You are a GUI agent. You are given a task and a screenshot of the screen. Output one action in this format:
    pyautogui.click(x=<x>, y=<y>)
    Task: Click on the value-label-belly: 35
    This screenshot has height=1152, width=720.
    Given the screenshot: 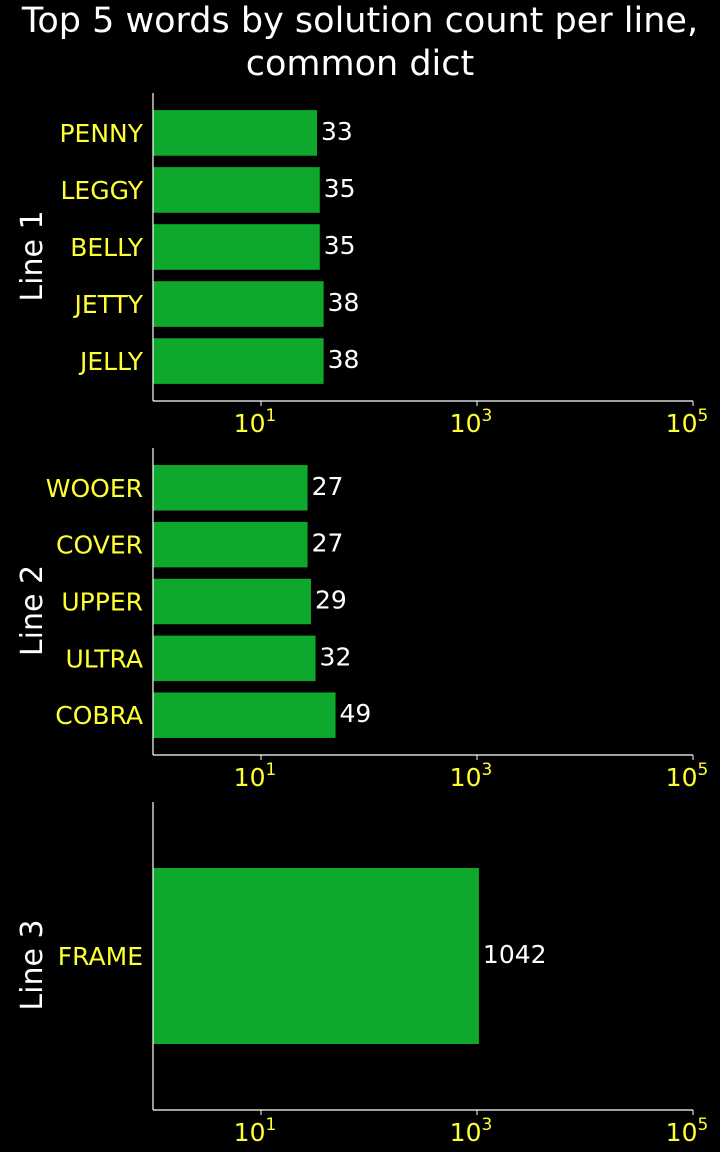 What is the action you would take?
    pyautogui.click(x=340, y=245)
    